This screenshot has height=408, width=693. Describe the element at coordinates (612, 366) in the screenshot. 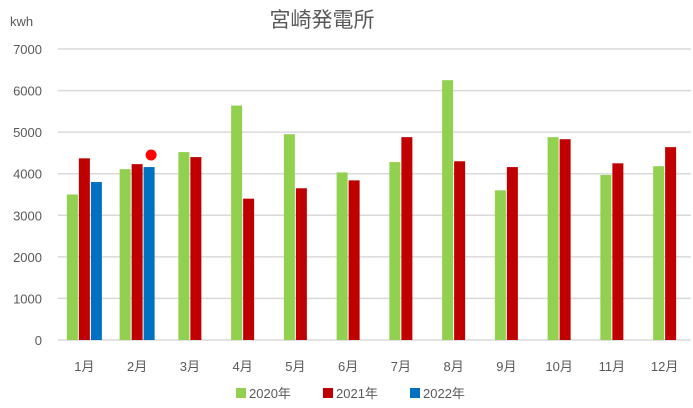

I see `x-tick-label: 11月` at that location.